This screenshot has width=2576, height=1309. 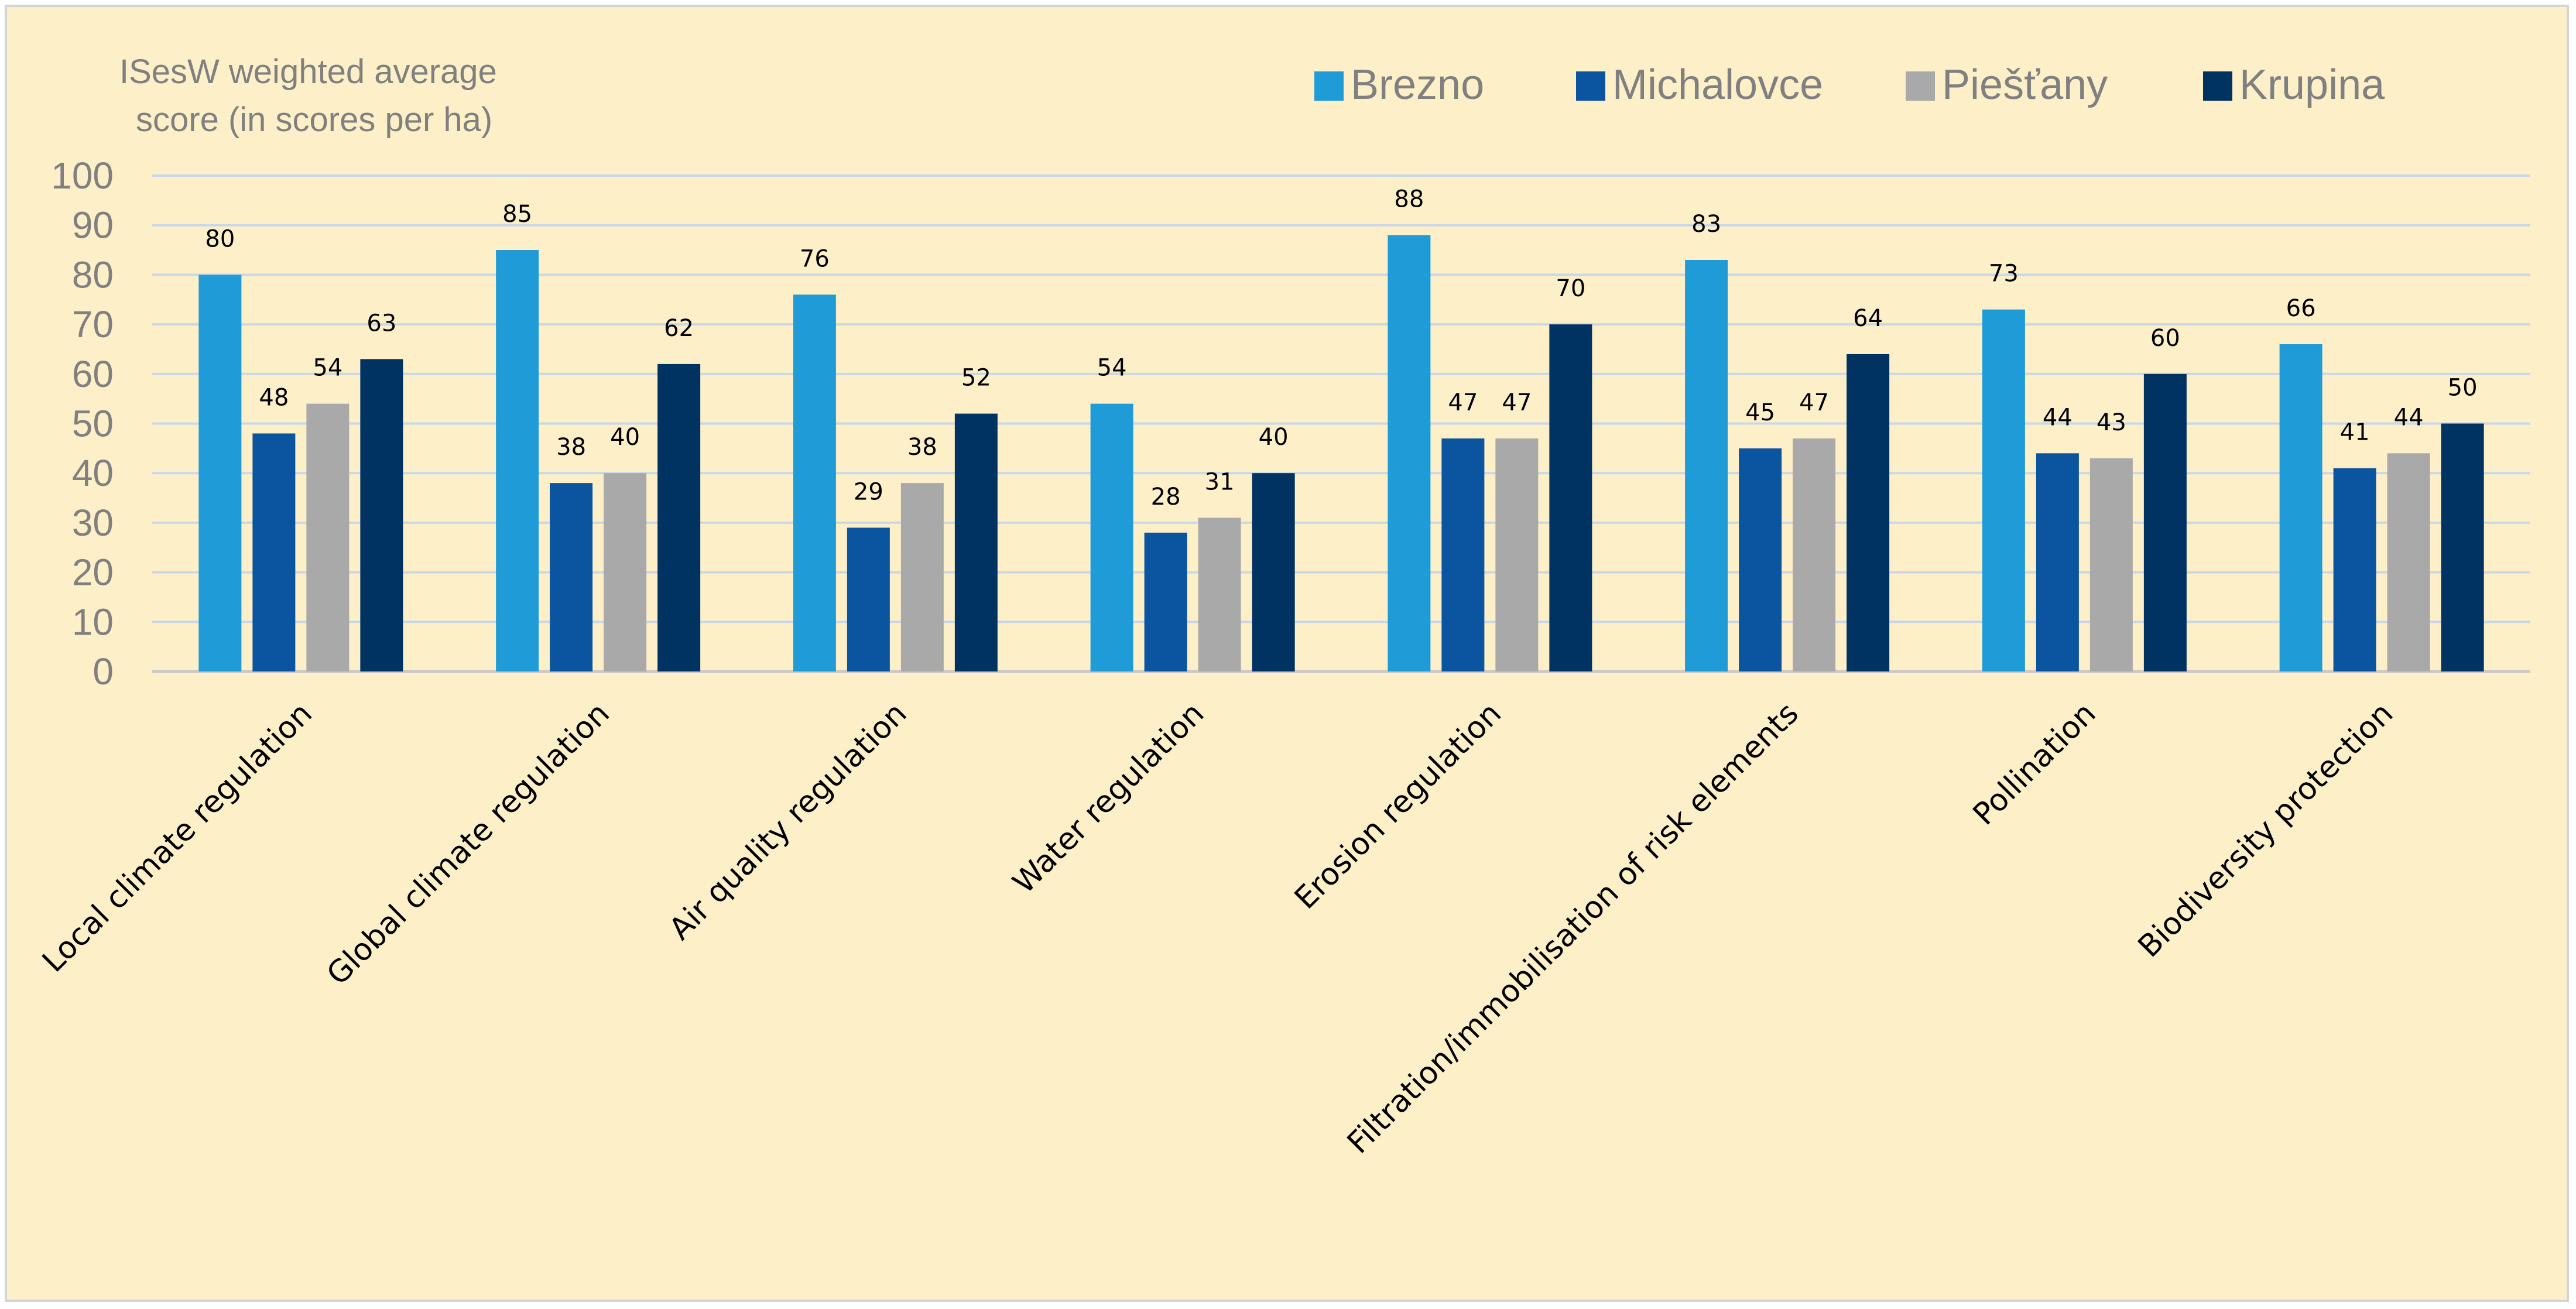 What do you see at coordinates (93, 424) in the screenshot?
I see `y-tick-label: 50` at bounding box center [93, 424].